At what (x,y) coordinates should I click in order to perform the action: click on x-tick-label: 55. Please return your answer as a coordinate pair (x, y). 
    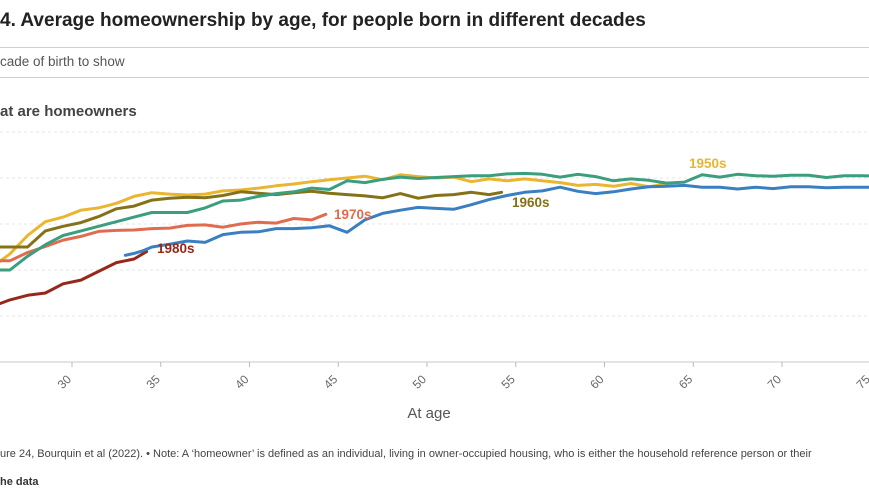
    Looking at the image, I should click on (509, 382).